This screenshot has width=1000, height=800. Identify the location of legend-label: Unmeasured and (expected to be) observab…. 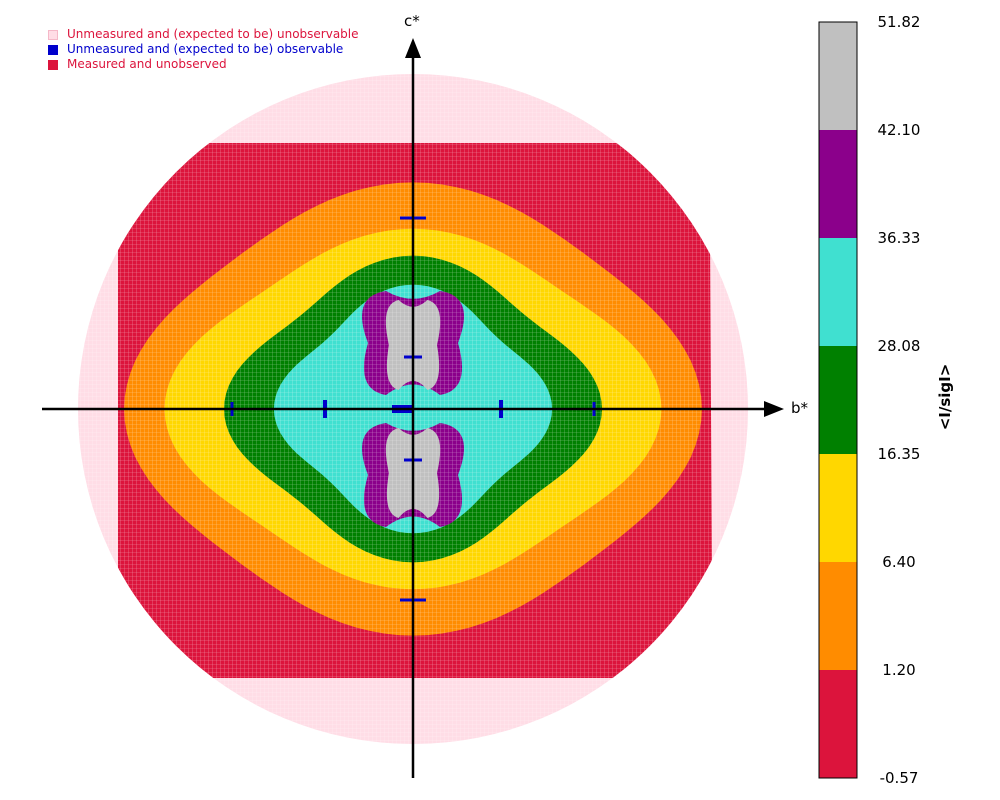
(205, 49).